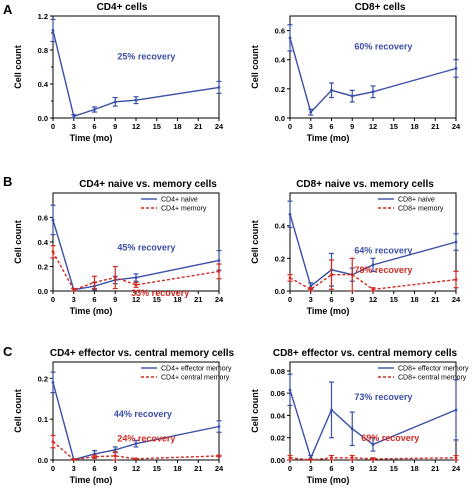 The height and width of the screenshot is (488, 474). What do you see at coordinates (142, 353) in the screenshot?
I see `chart-title: CD4+ effector vs. central memory cells` at bounding box center [142, 353].